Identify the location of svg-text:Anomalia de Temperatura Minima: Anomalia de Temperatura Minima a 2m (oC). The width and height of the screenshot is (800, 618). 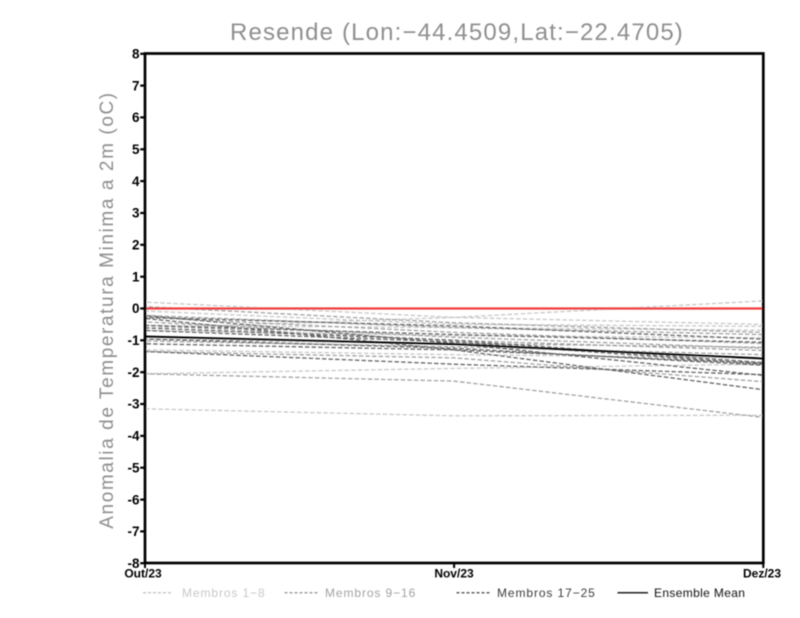
(107, 309).